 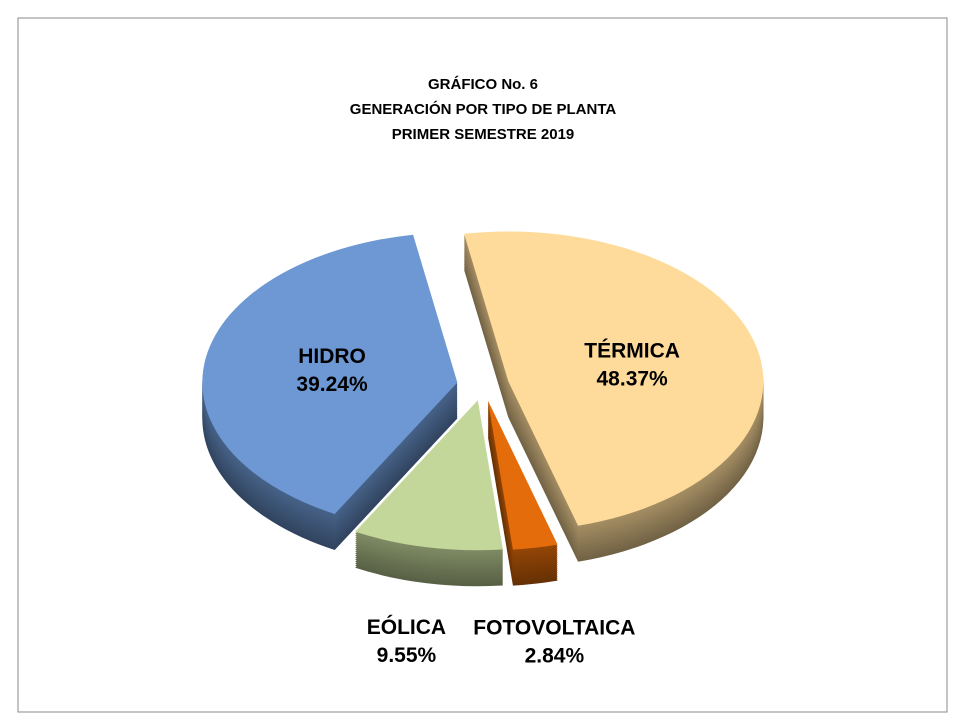 I want to click on data-label-value: 39.24%, so click(x=332, y=384).